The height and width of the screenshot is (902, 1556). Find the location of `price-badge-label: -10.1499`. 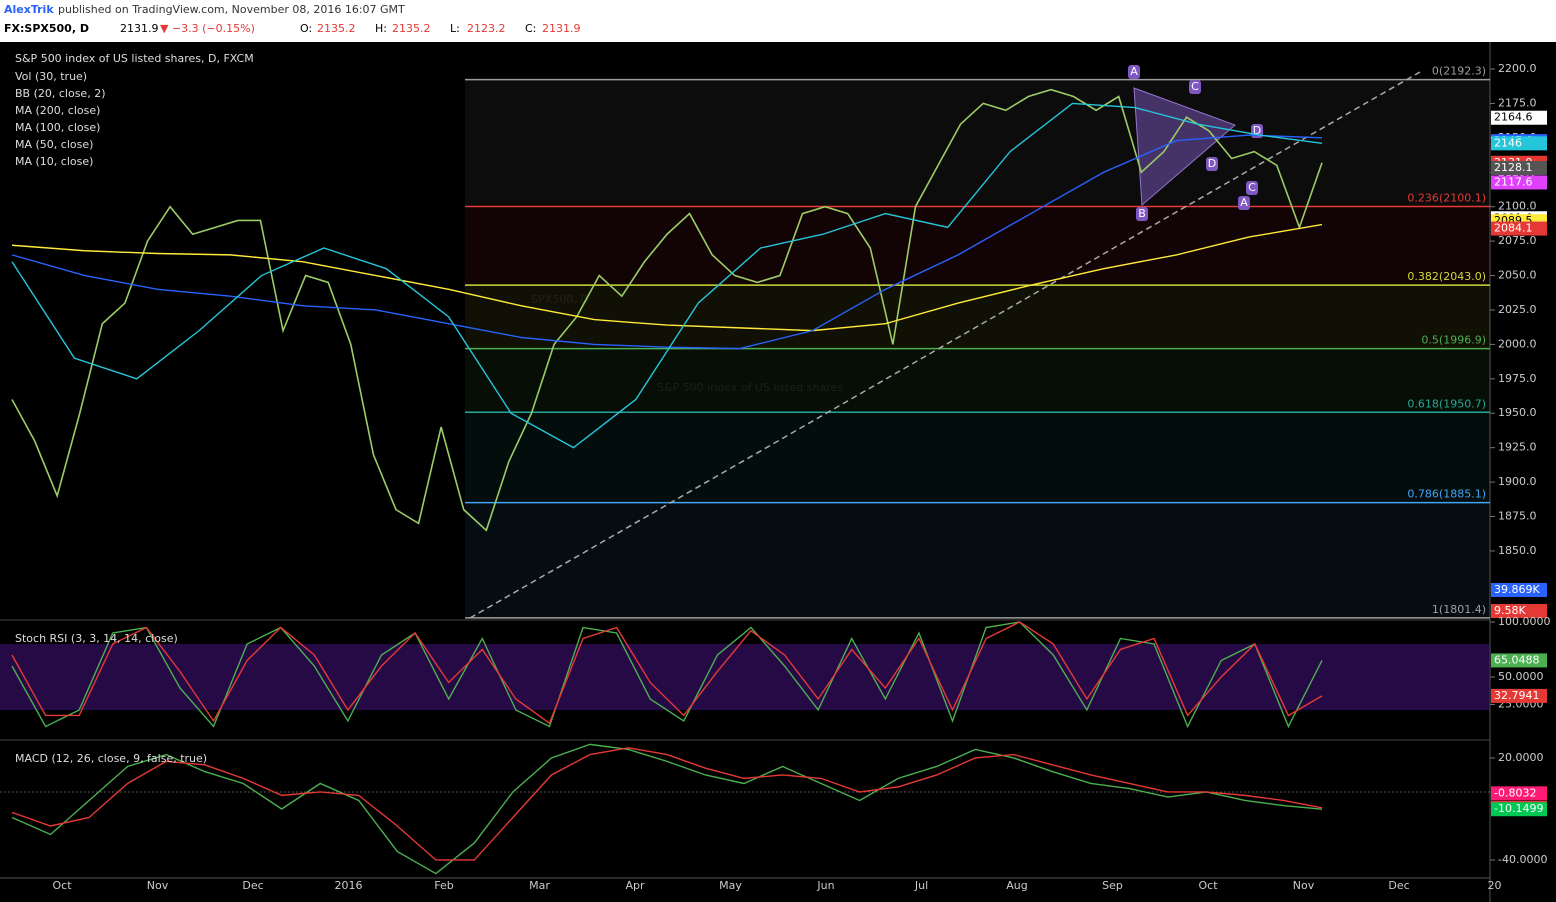

price-badge-label: -10.1499 is located at coordinates (1518, 808).